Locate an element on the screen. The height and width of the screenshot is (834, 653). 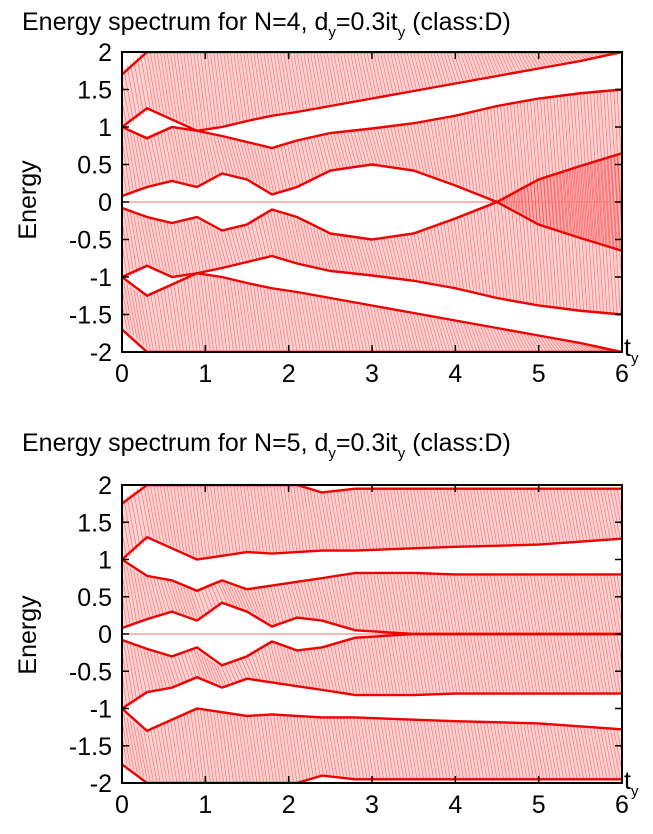
y-axis-label-2: Energy is located at coordinates (28, 635).